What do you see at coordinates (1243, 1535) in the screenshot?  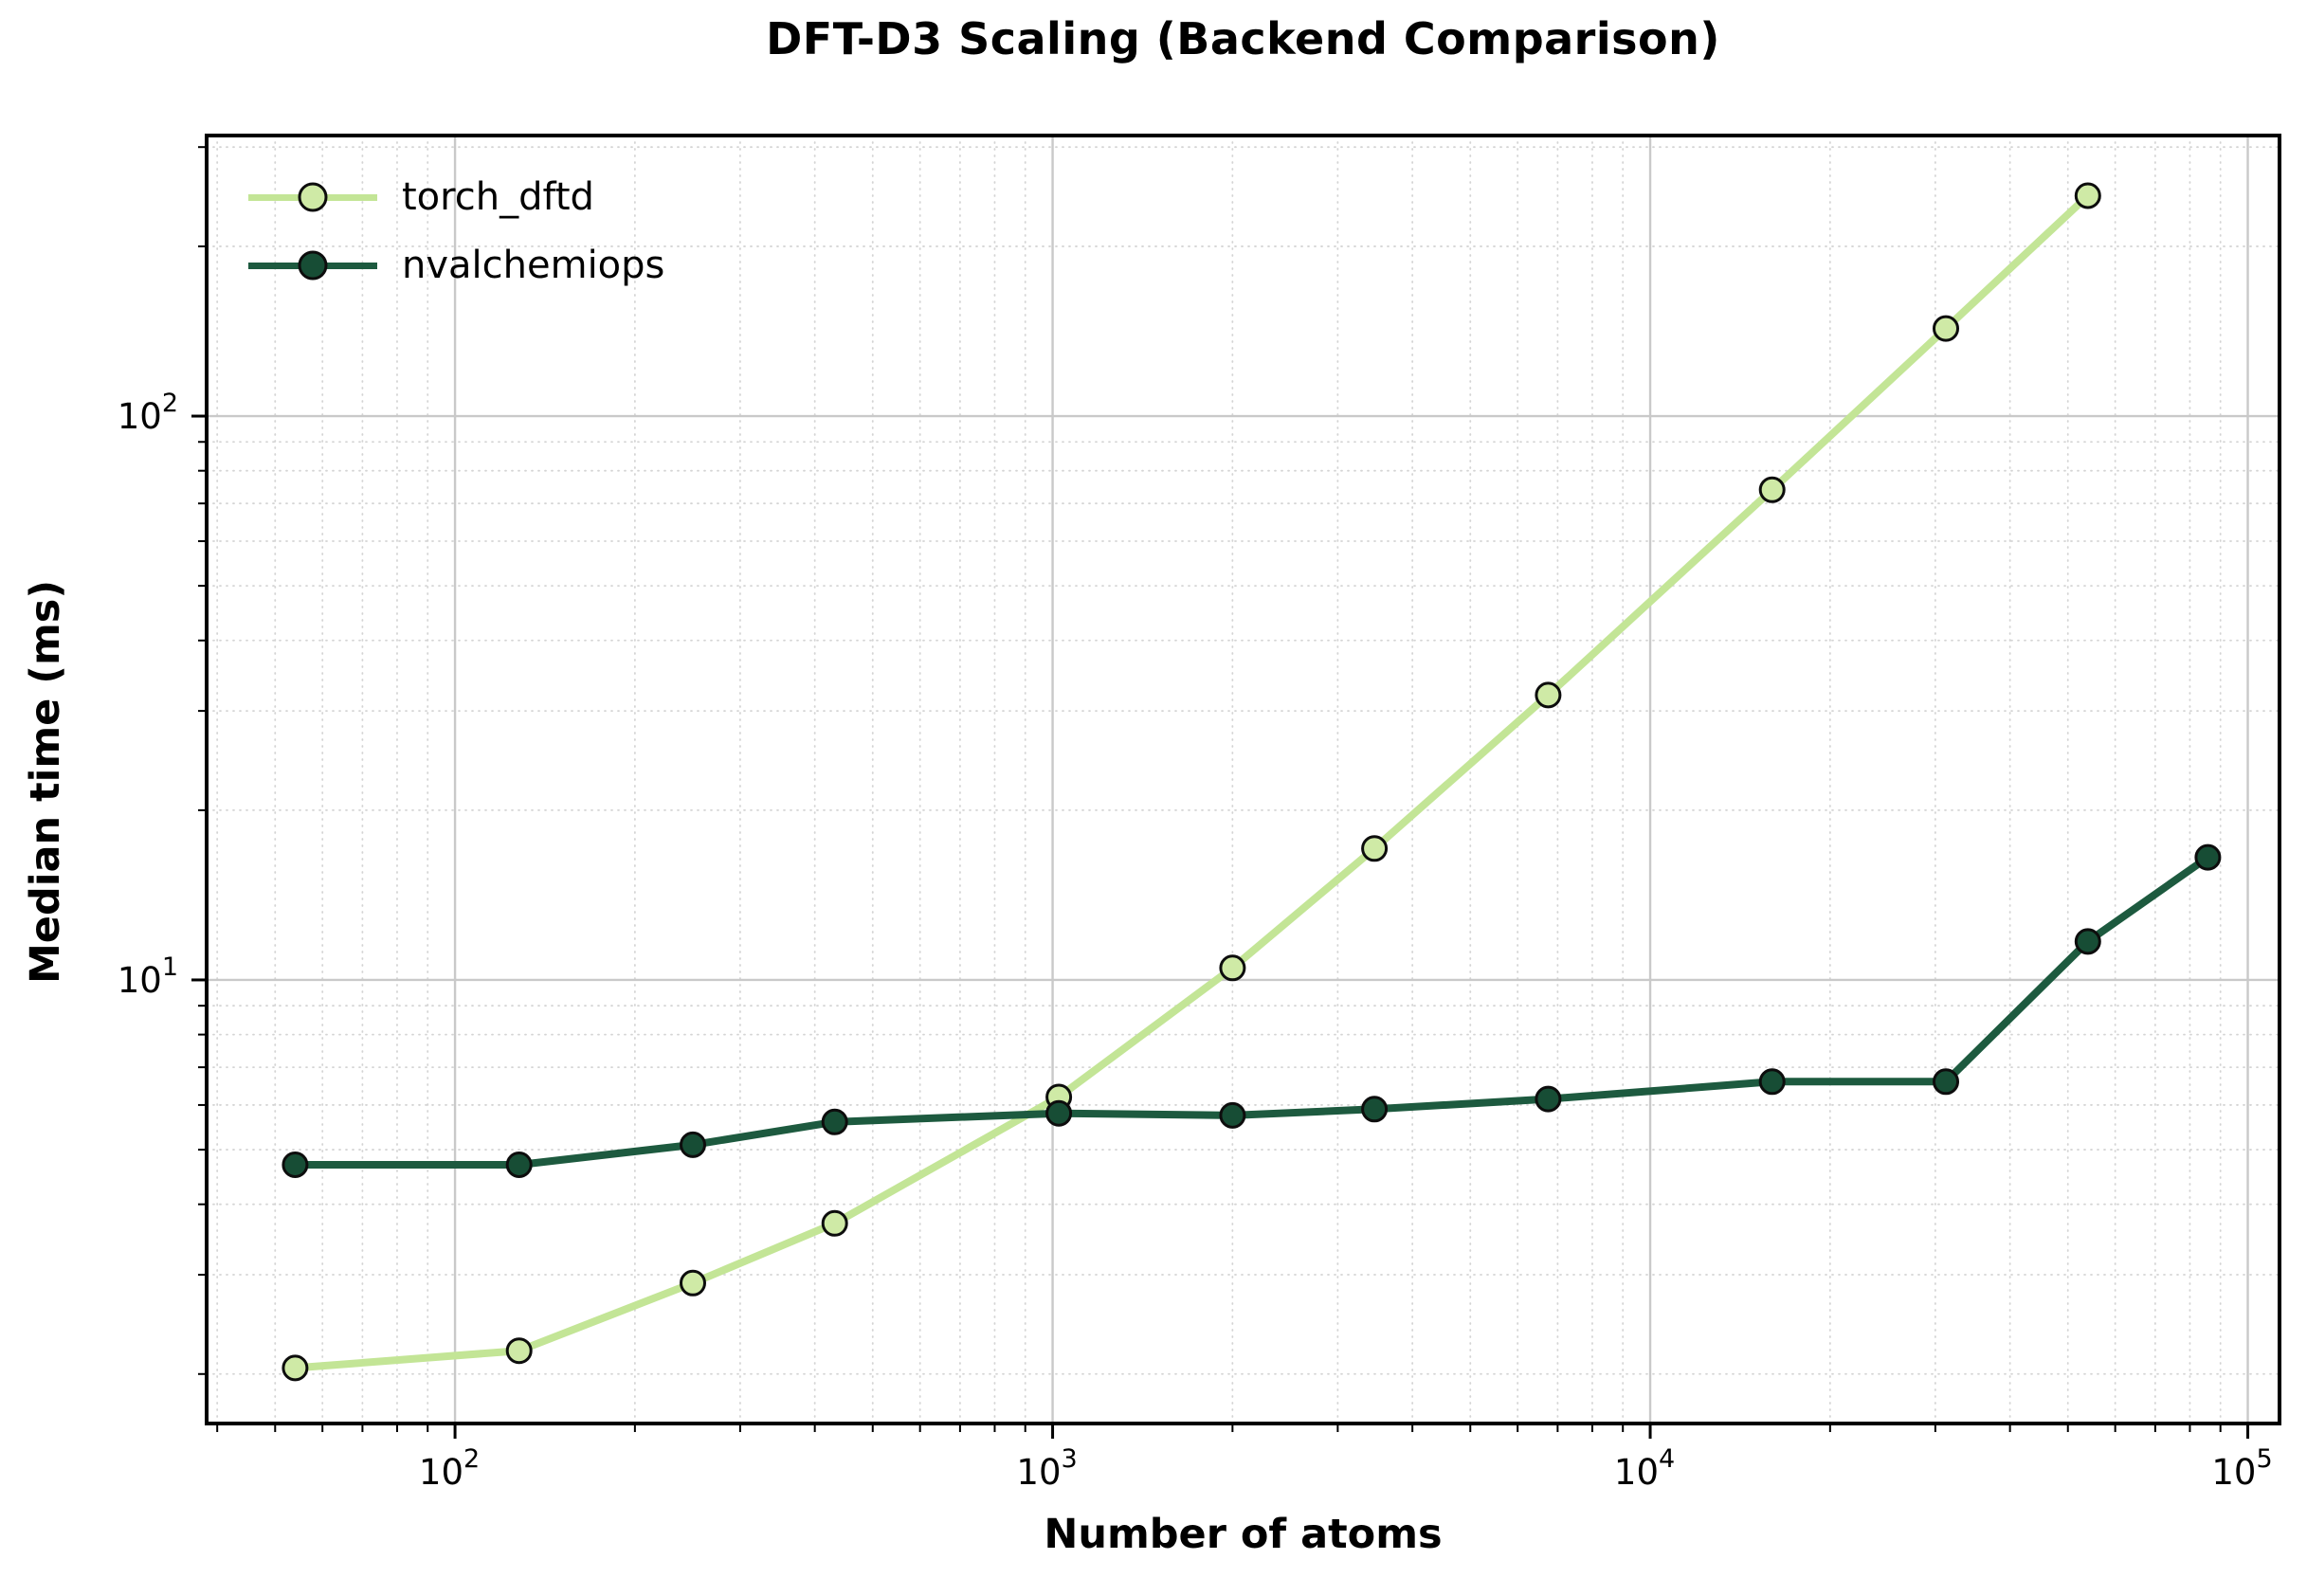 I see `x-axis-label: Number of atoms` at bounding box center [1243, 1535].